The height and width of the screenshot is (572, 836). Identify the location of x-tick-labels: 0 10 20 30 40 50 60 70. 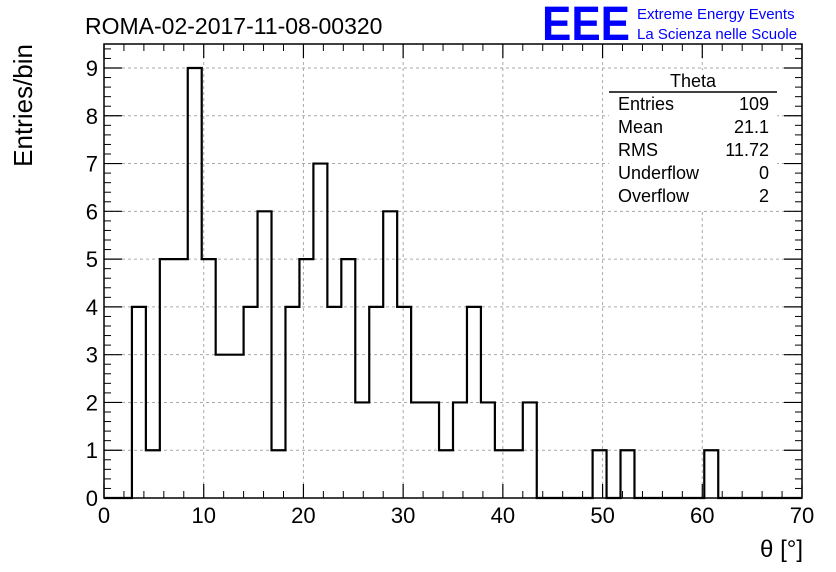
(456, 515).